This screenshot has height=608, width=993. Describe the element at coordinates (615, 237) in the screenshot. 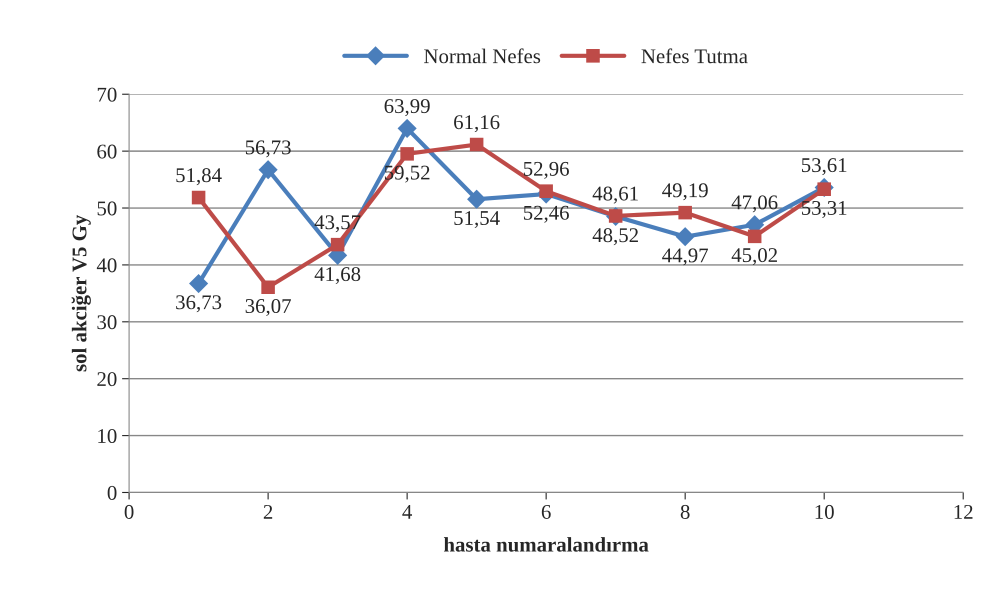

I see `data-label: 48,52` at that location.